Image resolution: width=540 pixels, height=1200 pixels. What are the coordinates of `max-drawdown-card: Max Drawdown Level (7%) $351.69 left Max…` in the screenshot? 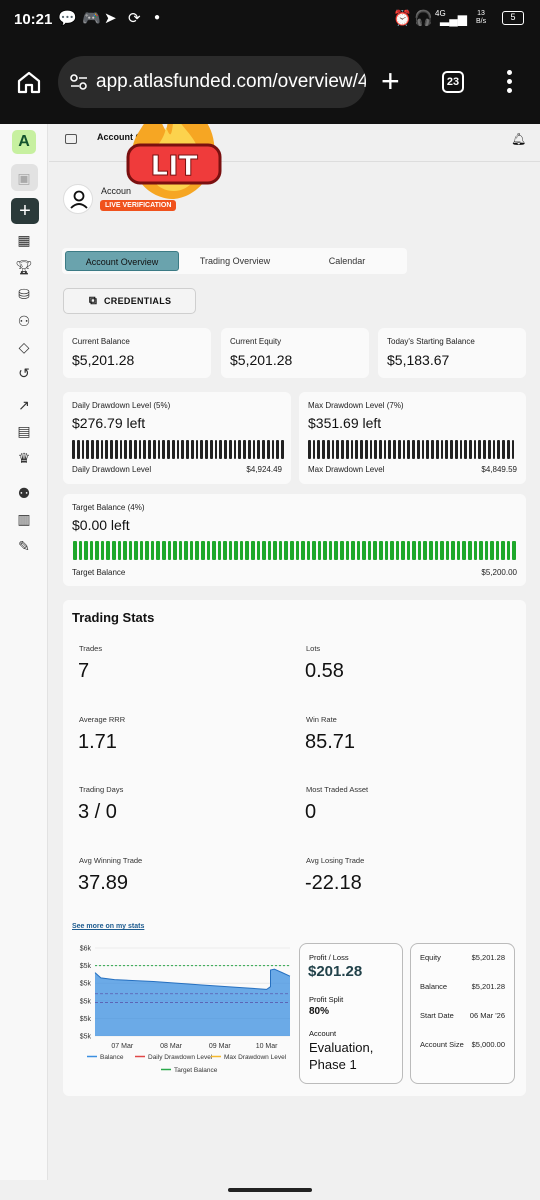 It's located at (412, 438).